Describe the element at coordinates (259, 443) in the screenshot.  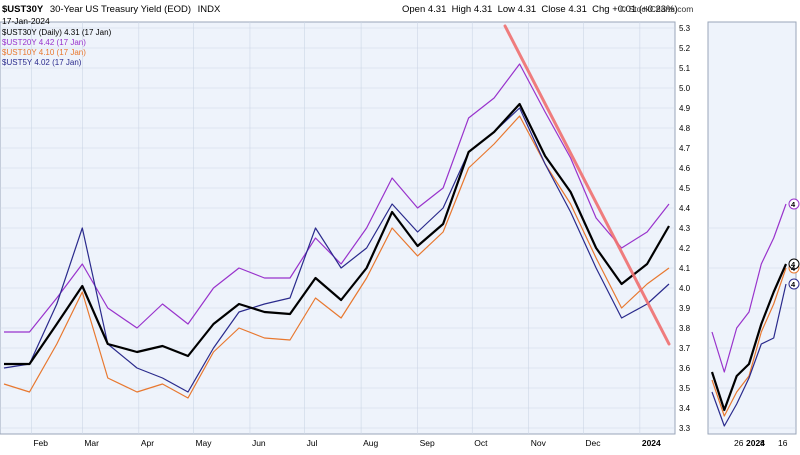
I see `x-tick-label: Jun` at that location.